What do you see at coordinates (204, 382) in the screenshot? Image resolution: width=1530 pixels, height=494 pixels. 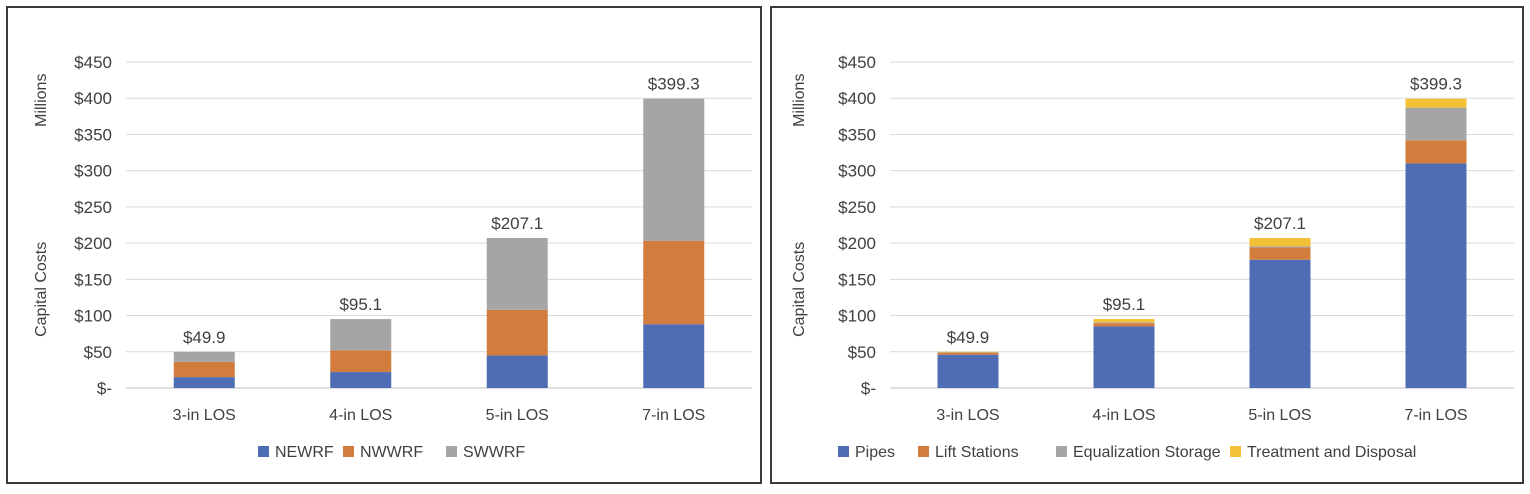 I see `bar-newrf-3-in-los` at bounding box center [204, 382].